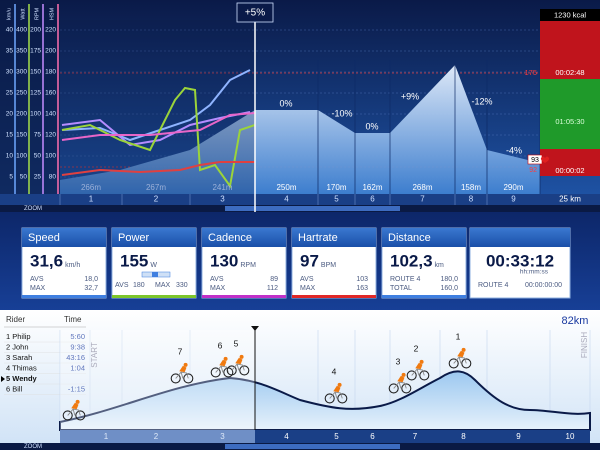 This screenshot has width=600, height=450. What do you see at coordinates (10, 51) in the screenshot?
I see `axis-tick: 35` at bounding box center [10, 51].